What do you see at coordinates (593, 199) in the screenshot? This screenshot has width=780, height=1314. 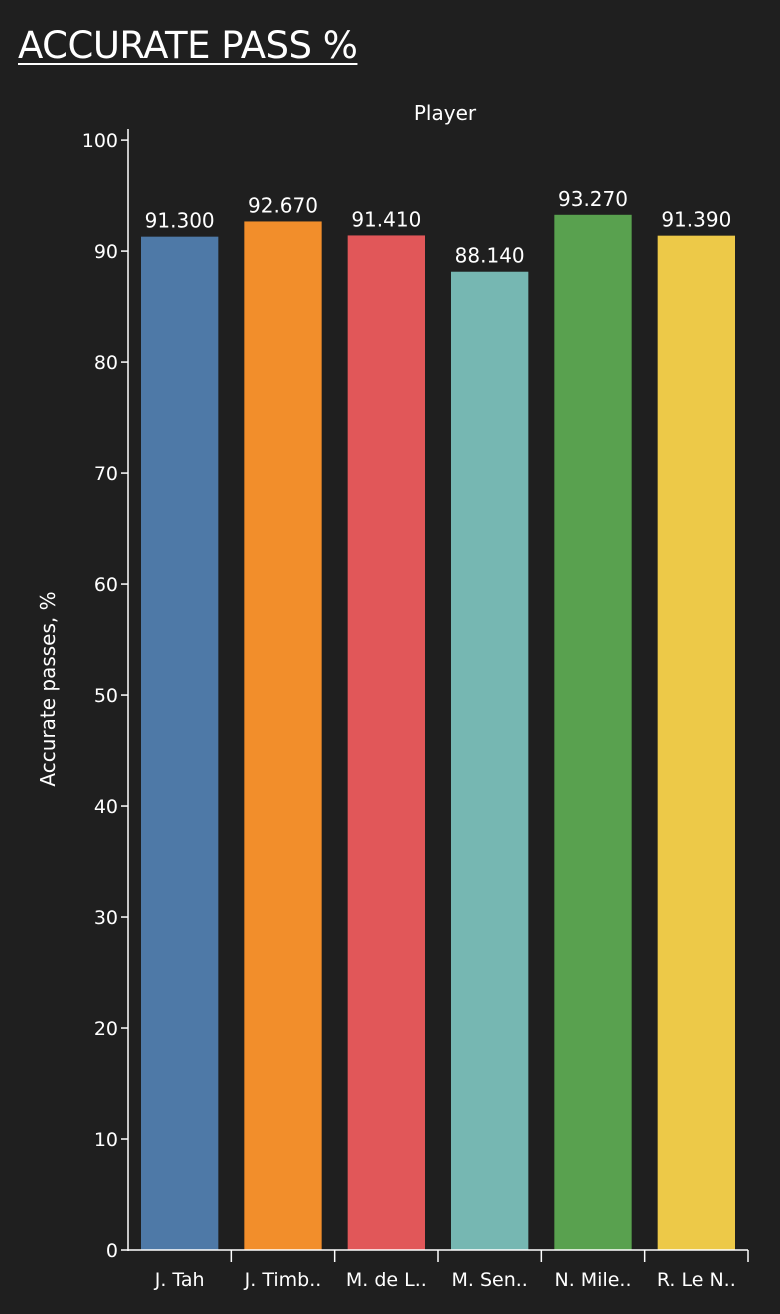 I see `bar-value-label: 93.270` at bounding box center [593, 199].